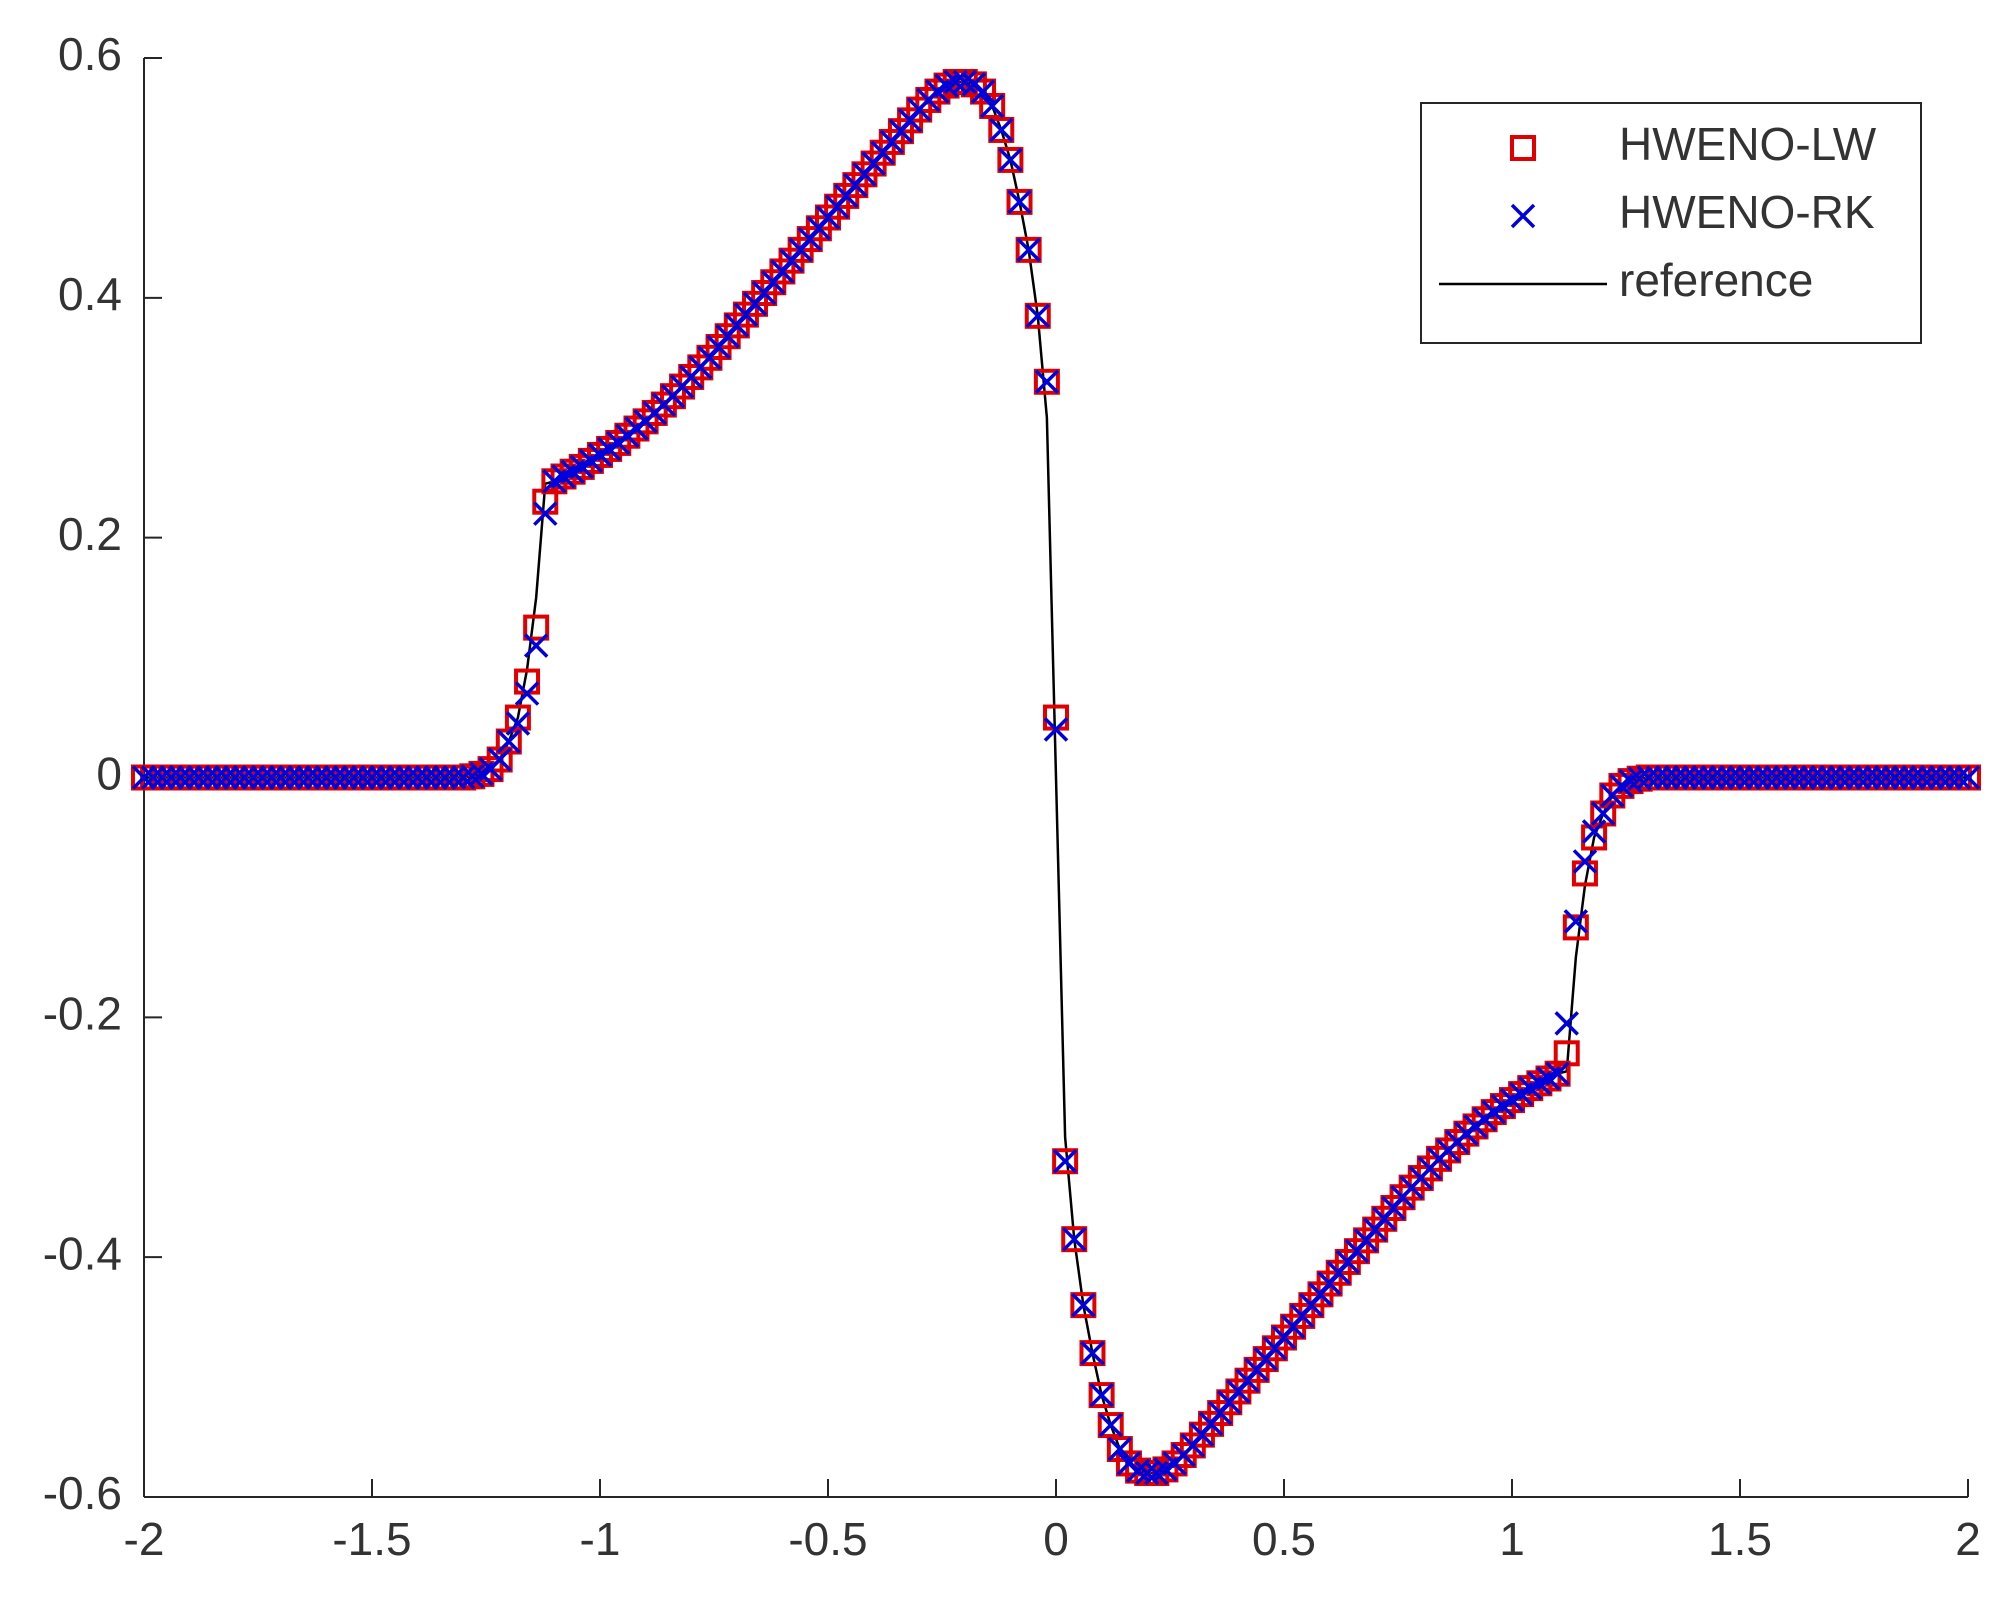 Image resolution: width=2000 pixels, height=1616 pixels. I want to click on y-tick-label: -0.4, so click(82, 1253).